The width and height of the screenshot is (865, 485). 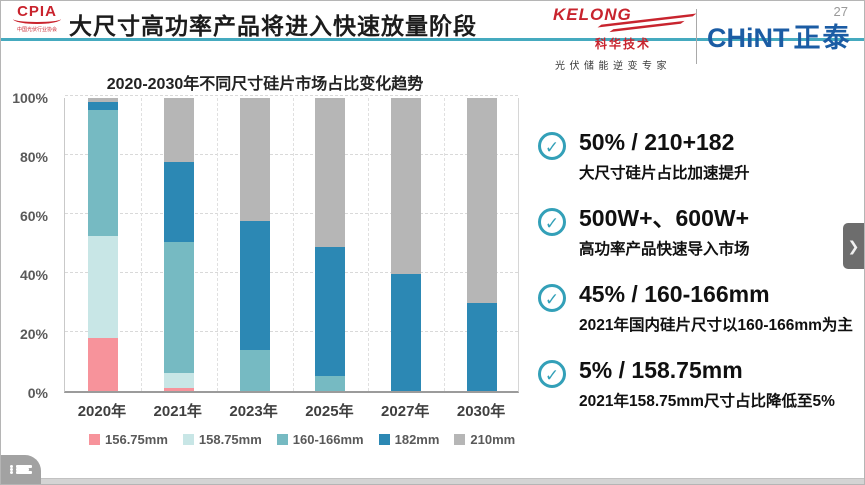 What do you see at coordinates (674, 294) in the screenshot?
I see `key-point-heading: 45% / 160-166mm` at bounding box center [674, 294].